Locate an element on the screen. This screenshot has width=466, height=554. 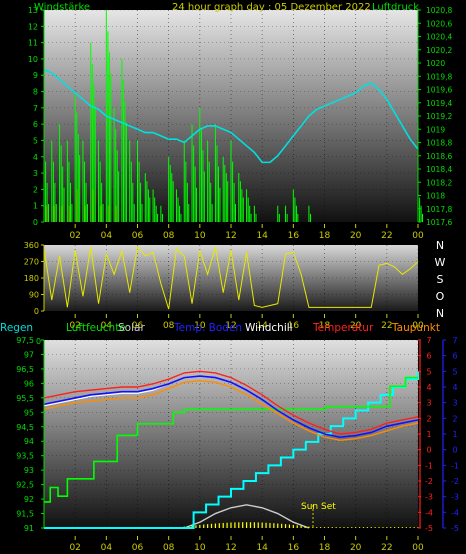
temperature-tick-label: 3 is located at coordinates (428, 403).